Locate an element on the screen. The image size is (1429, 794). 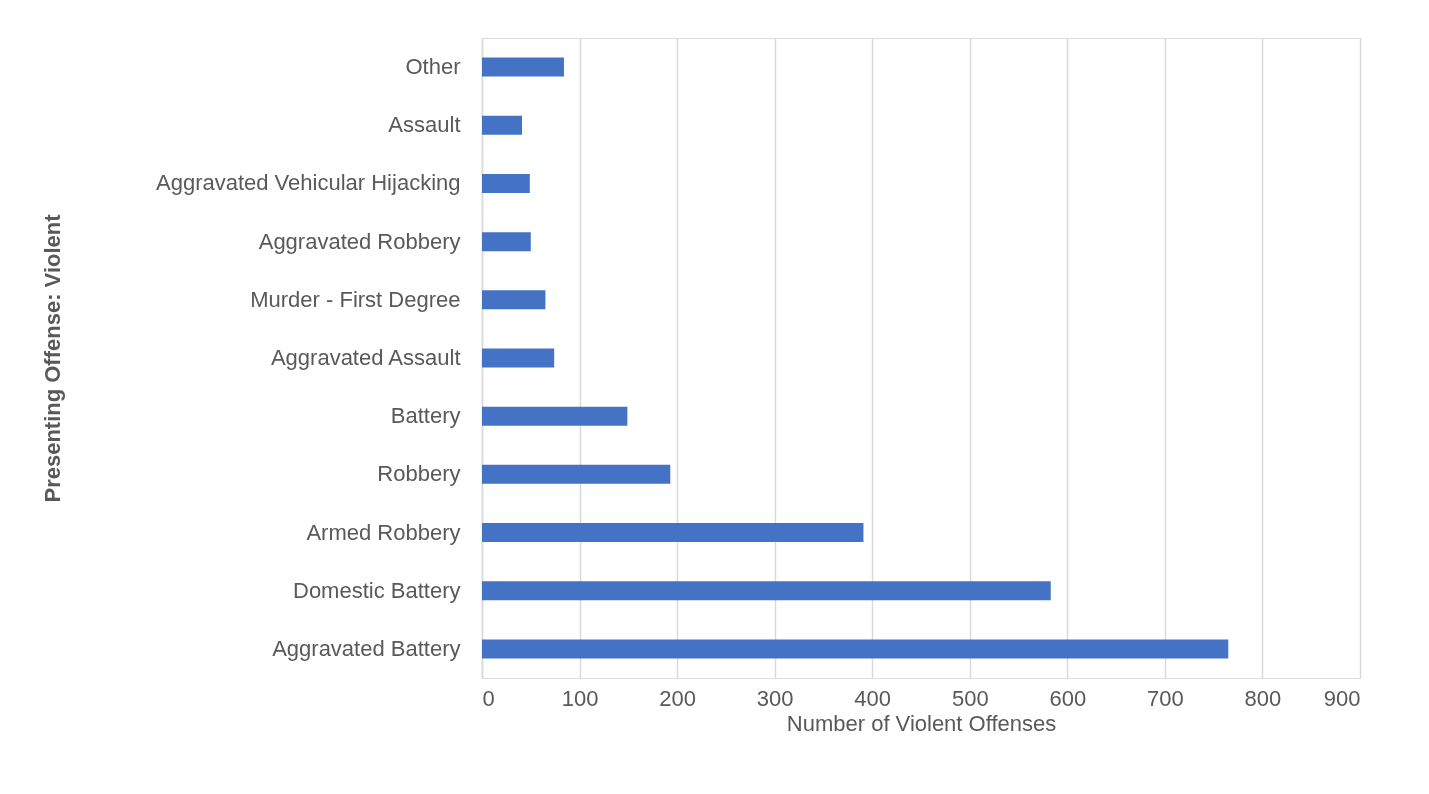
x-tick-label: 400 is located at coordinates (873, 698).